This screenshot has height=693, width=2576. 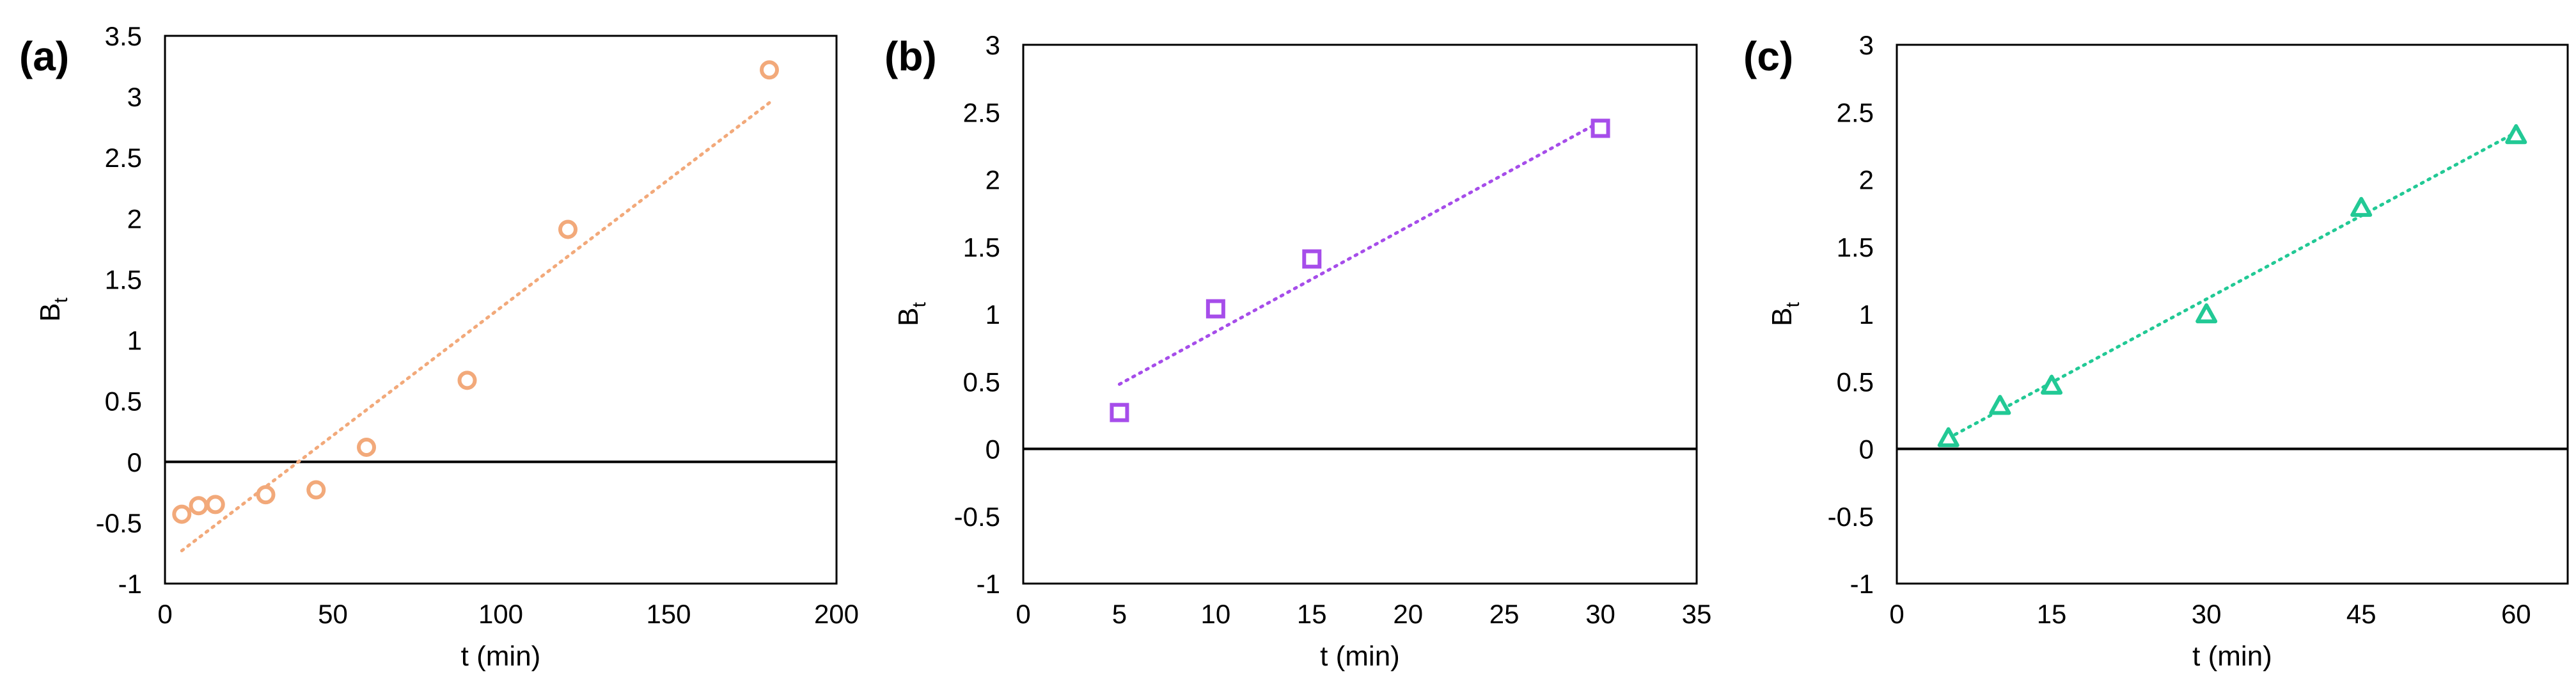 I want to click on x-tick-label: 60, so click(x=2516, y=614).